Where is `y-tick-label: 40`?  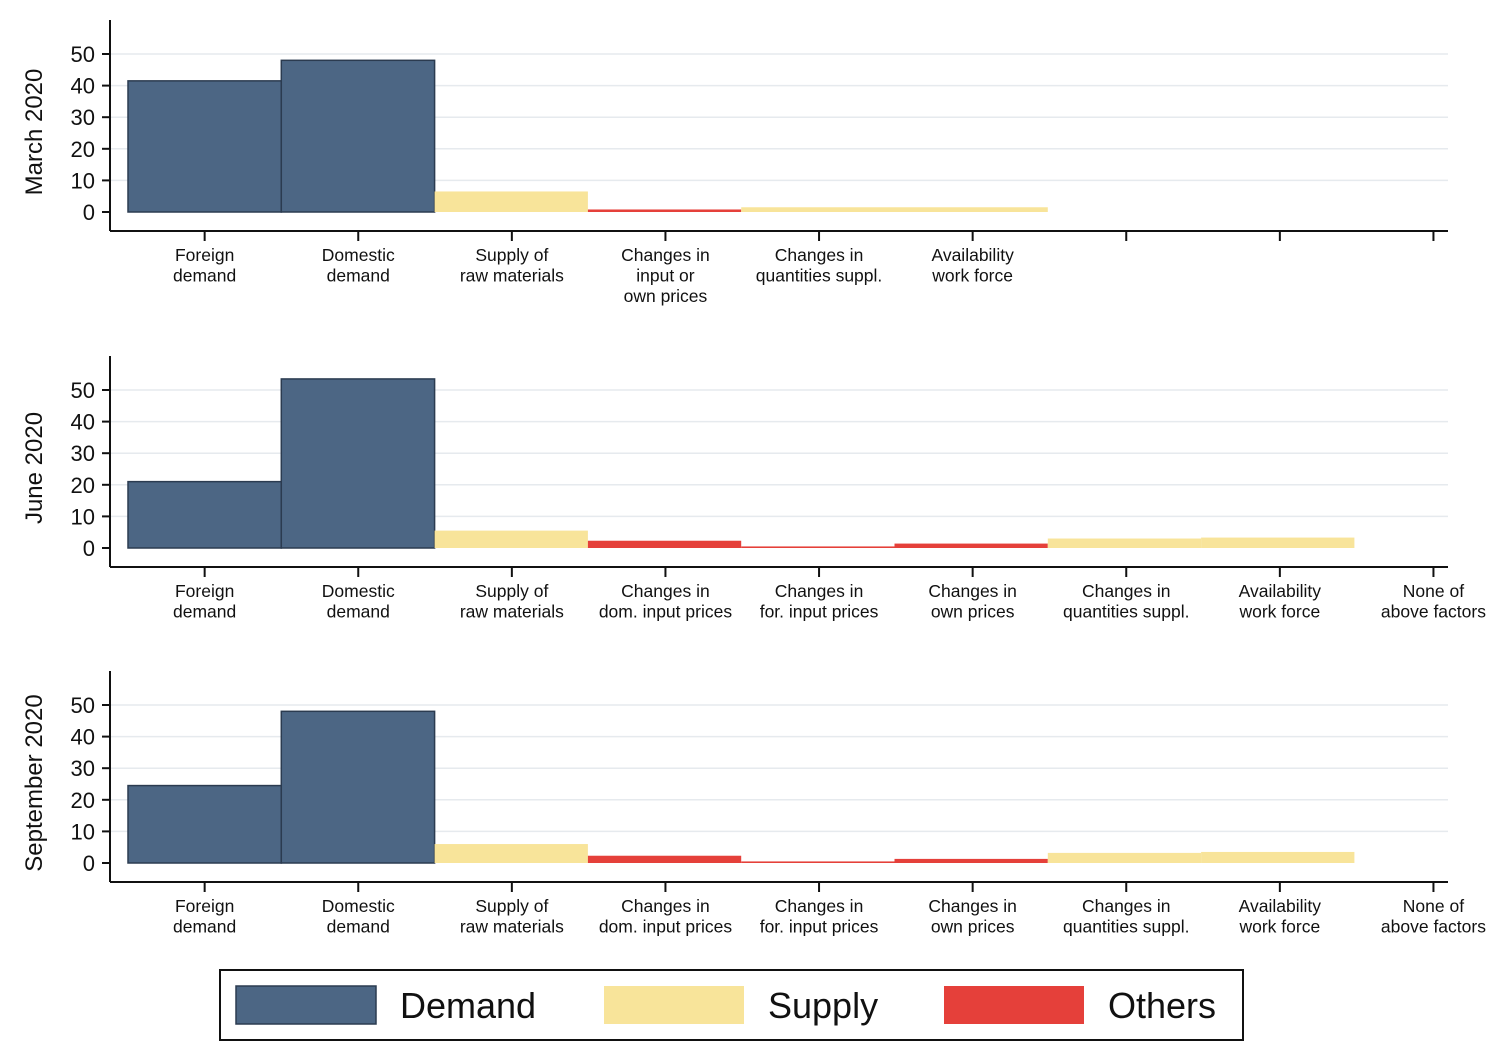
y-tick-label: 40 is located at coordinates (83, 737).